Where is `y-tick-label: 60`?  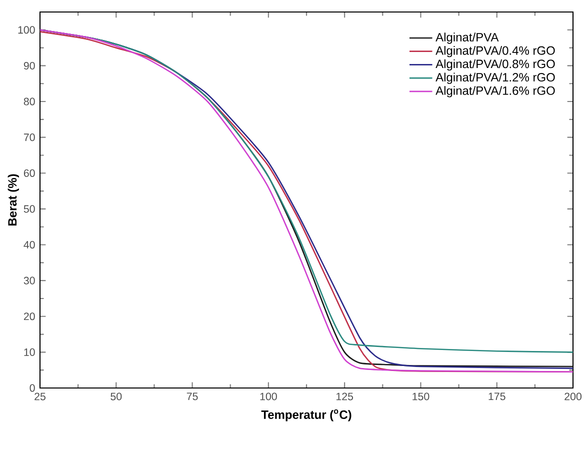
y-tick-label: 60 is located at coordinates (29, 173).